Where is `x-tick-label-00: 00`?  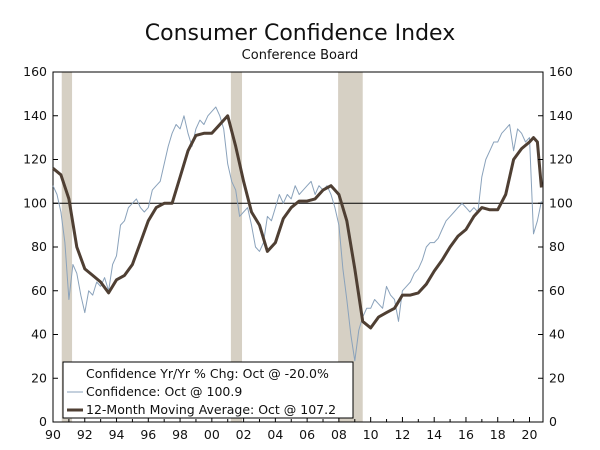 x-tick-label-00: 00 is located at coordinates (212, 434).